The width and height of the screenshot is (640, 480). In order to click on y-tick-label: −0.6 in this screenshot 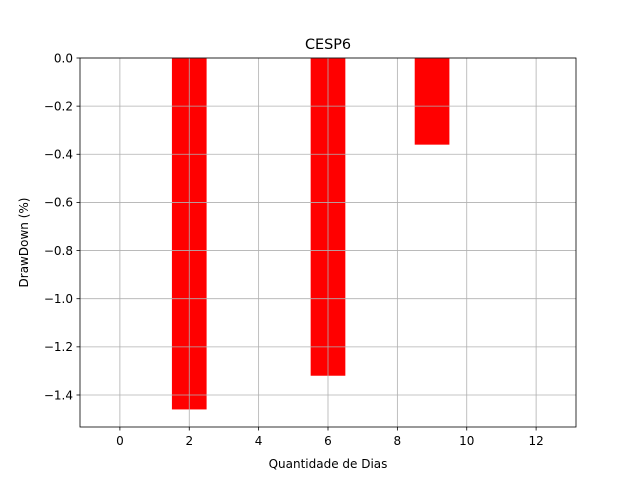, I will do `click(58, 203)`.